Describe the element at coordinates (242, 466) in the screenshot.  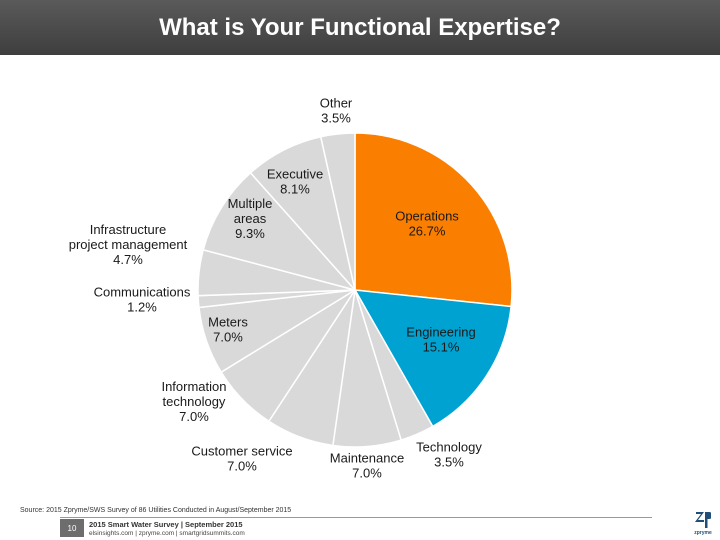
I see `data-label-value-customer-service: 7.0%` at that location.